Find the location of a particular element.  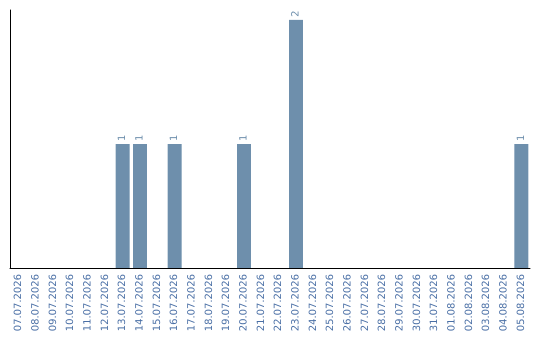

x-tick-label: 30.07.2026 is located at coordinates (417, 303).